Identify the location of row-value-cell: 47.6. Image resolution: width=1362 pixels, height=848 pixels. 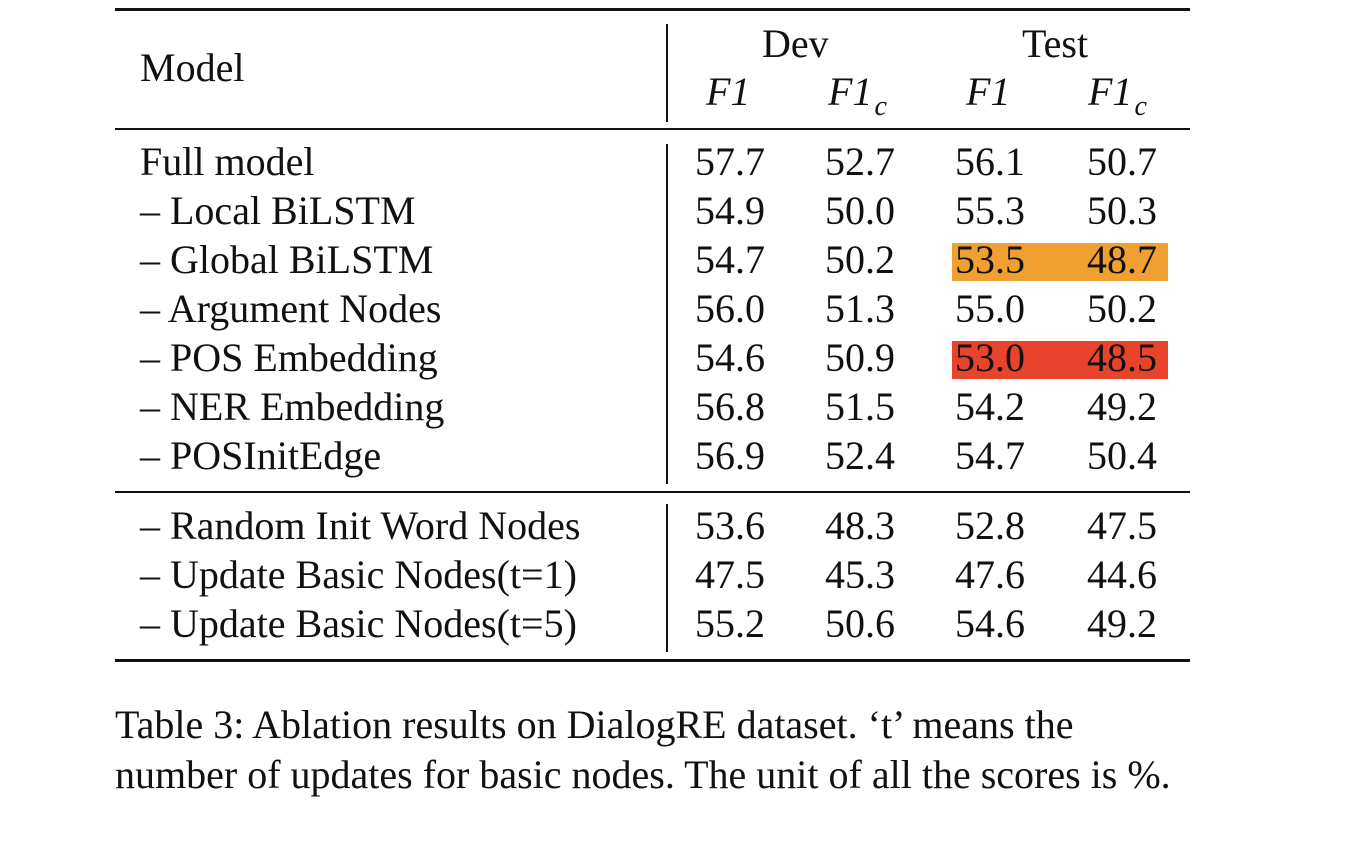
(990, 574).